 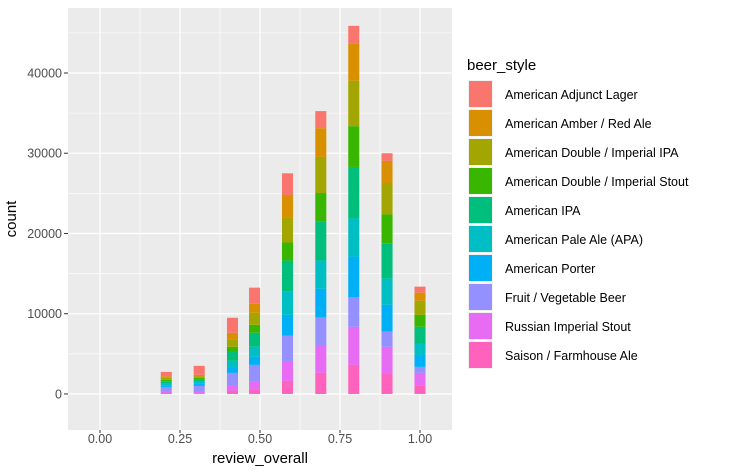 What do you see at coordinates (47, 233) in the screenshot?
I see `y-axis: 0 10000 20000 30000 40000` at bounding box center [47, 233].